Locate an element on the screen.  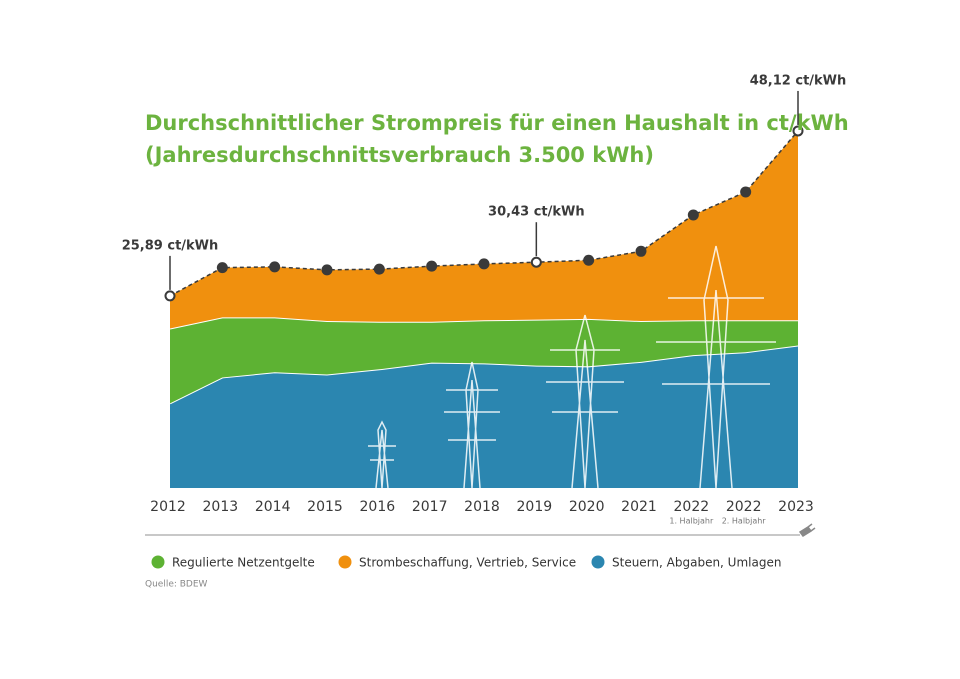
legend-label: Regulierte Netzentgelte is located at coordinates (243, 563).